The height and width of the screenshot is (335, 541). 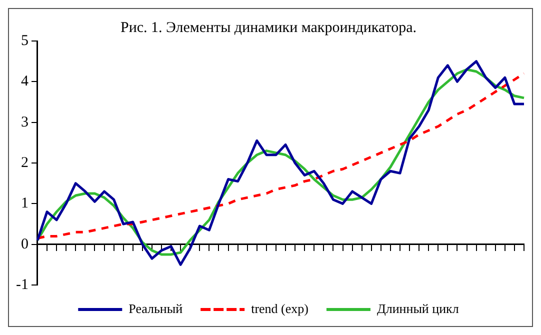 What do you see at coordinates (24, 40) in the screenshot?
I see `y-tick-label: 5` at bounding box center [24, 40].